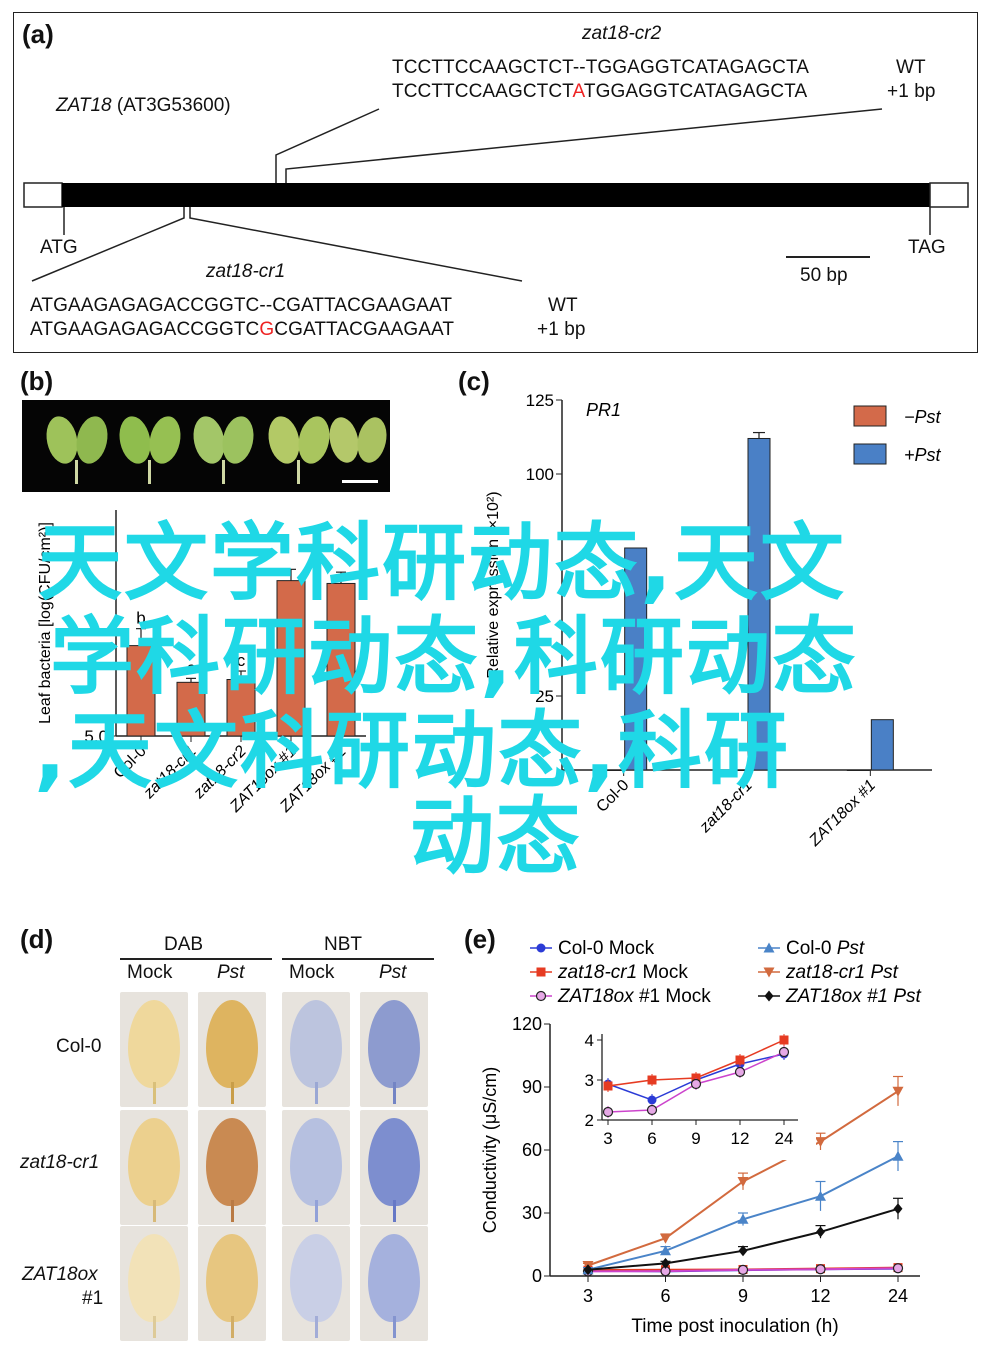 The width and height of the screenshot is (990, 1348). What do you see at coordinates (96, 736) in the screenshot?
I see `y-tick-label: 5.0` at bounding box center [96, 736].